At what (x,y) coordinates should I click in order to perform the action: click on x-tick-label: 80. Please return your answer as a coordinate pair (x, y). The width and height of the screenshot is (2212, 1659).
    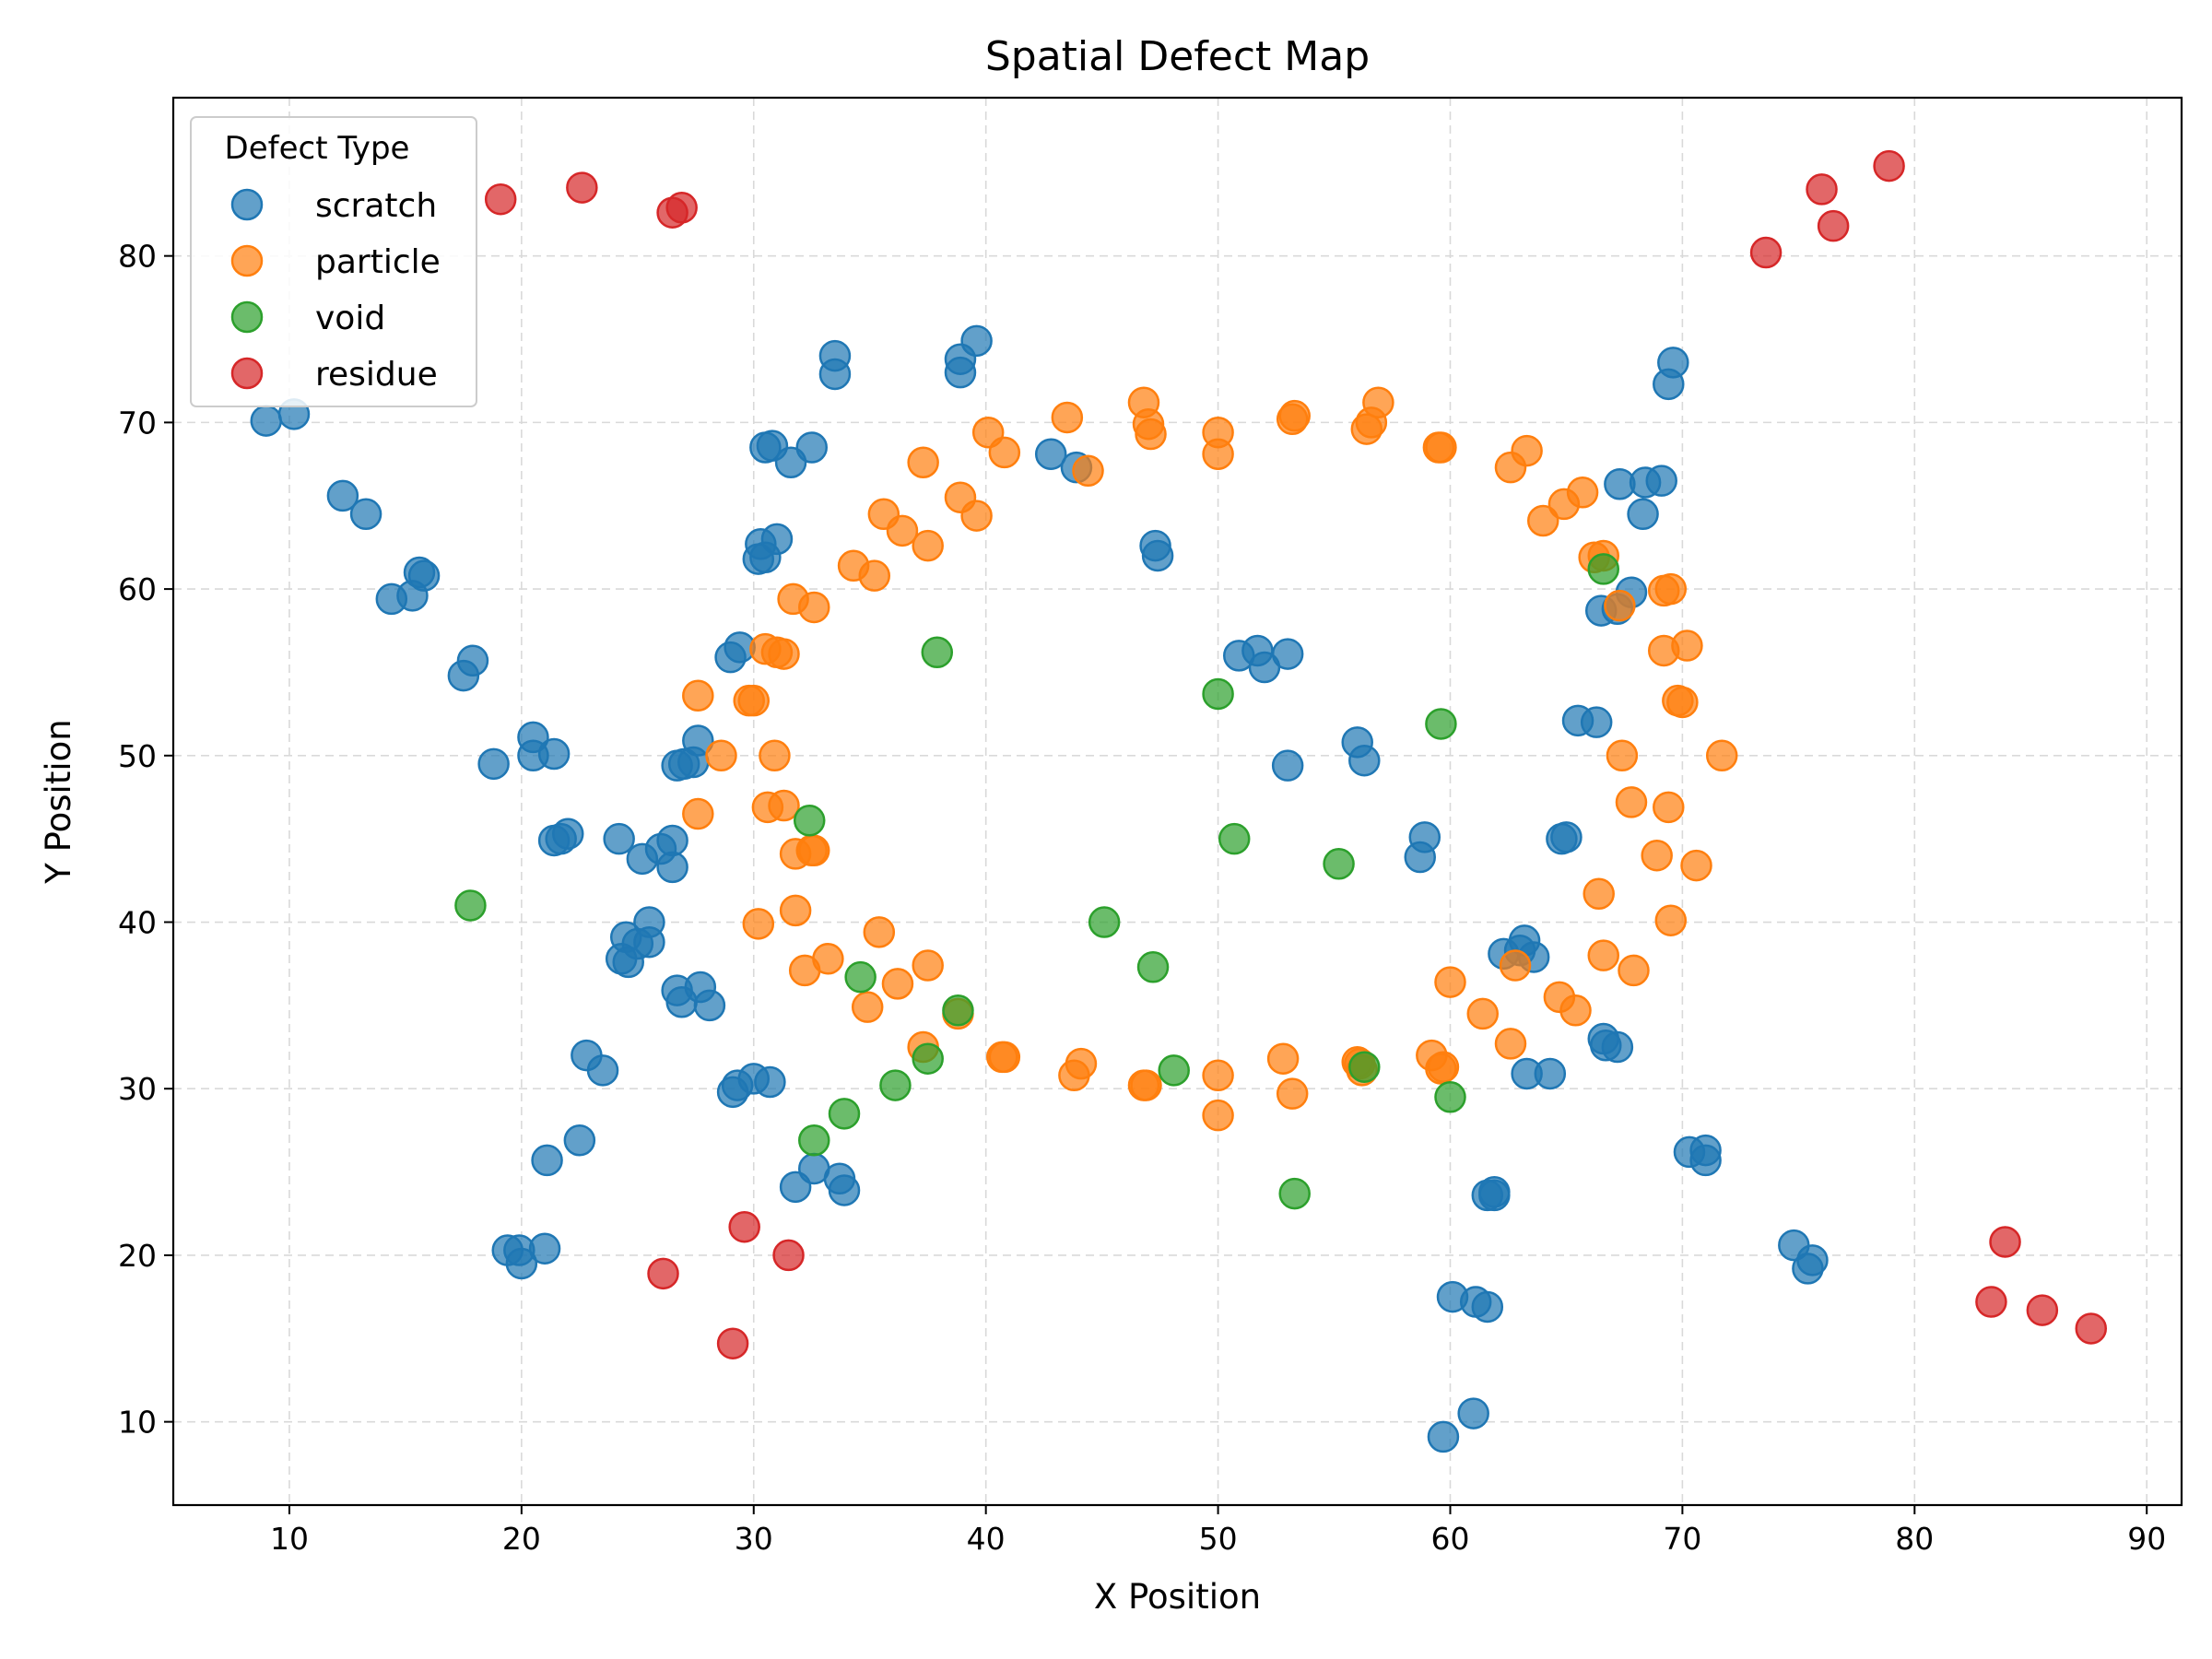
    Looking at the image, I should click on (1914, 1539).